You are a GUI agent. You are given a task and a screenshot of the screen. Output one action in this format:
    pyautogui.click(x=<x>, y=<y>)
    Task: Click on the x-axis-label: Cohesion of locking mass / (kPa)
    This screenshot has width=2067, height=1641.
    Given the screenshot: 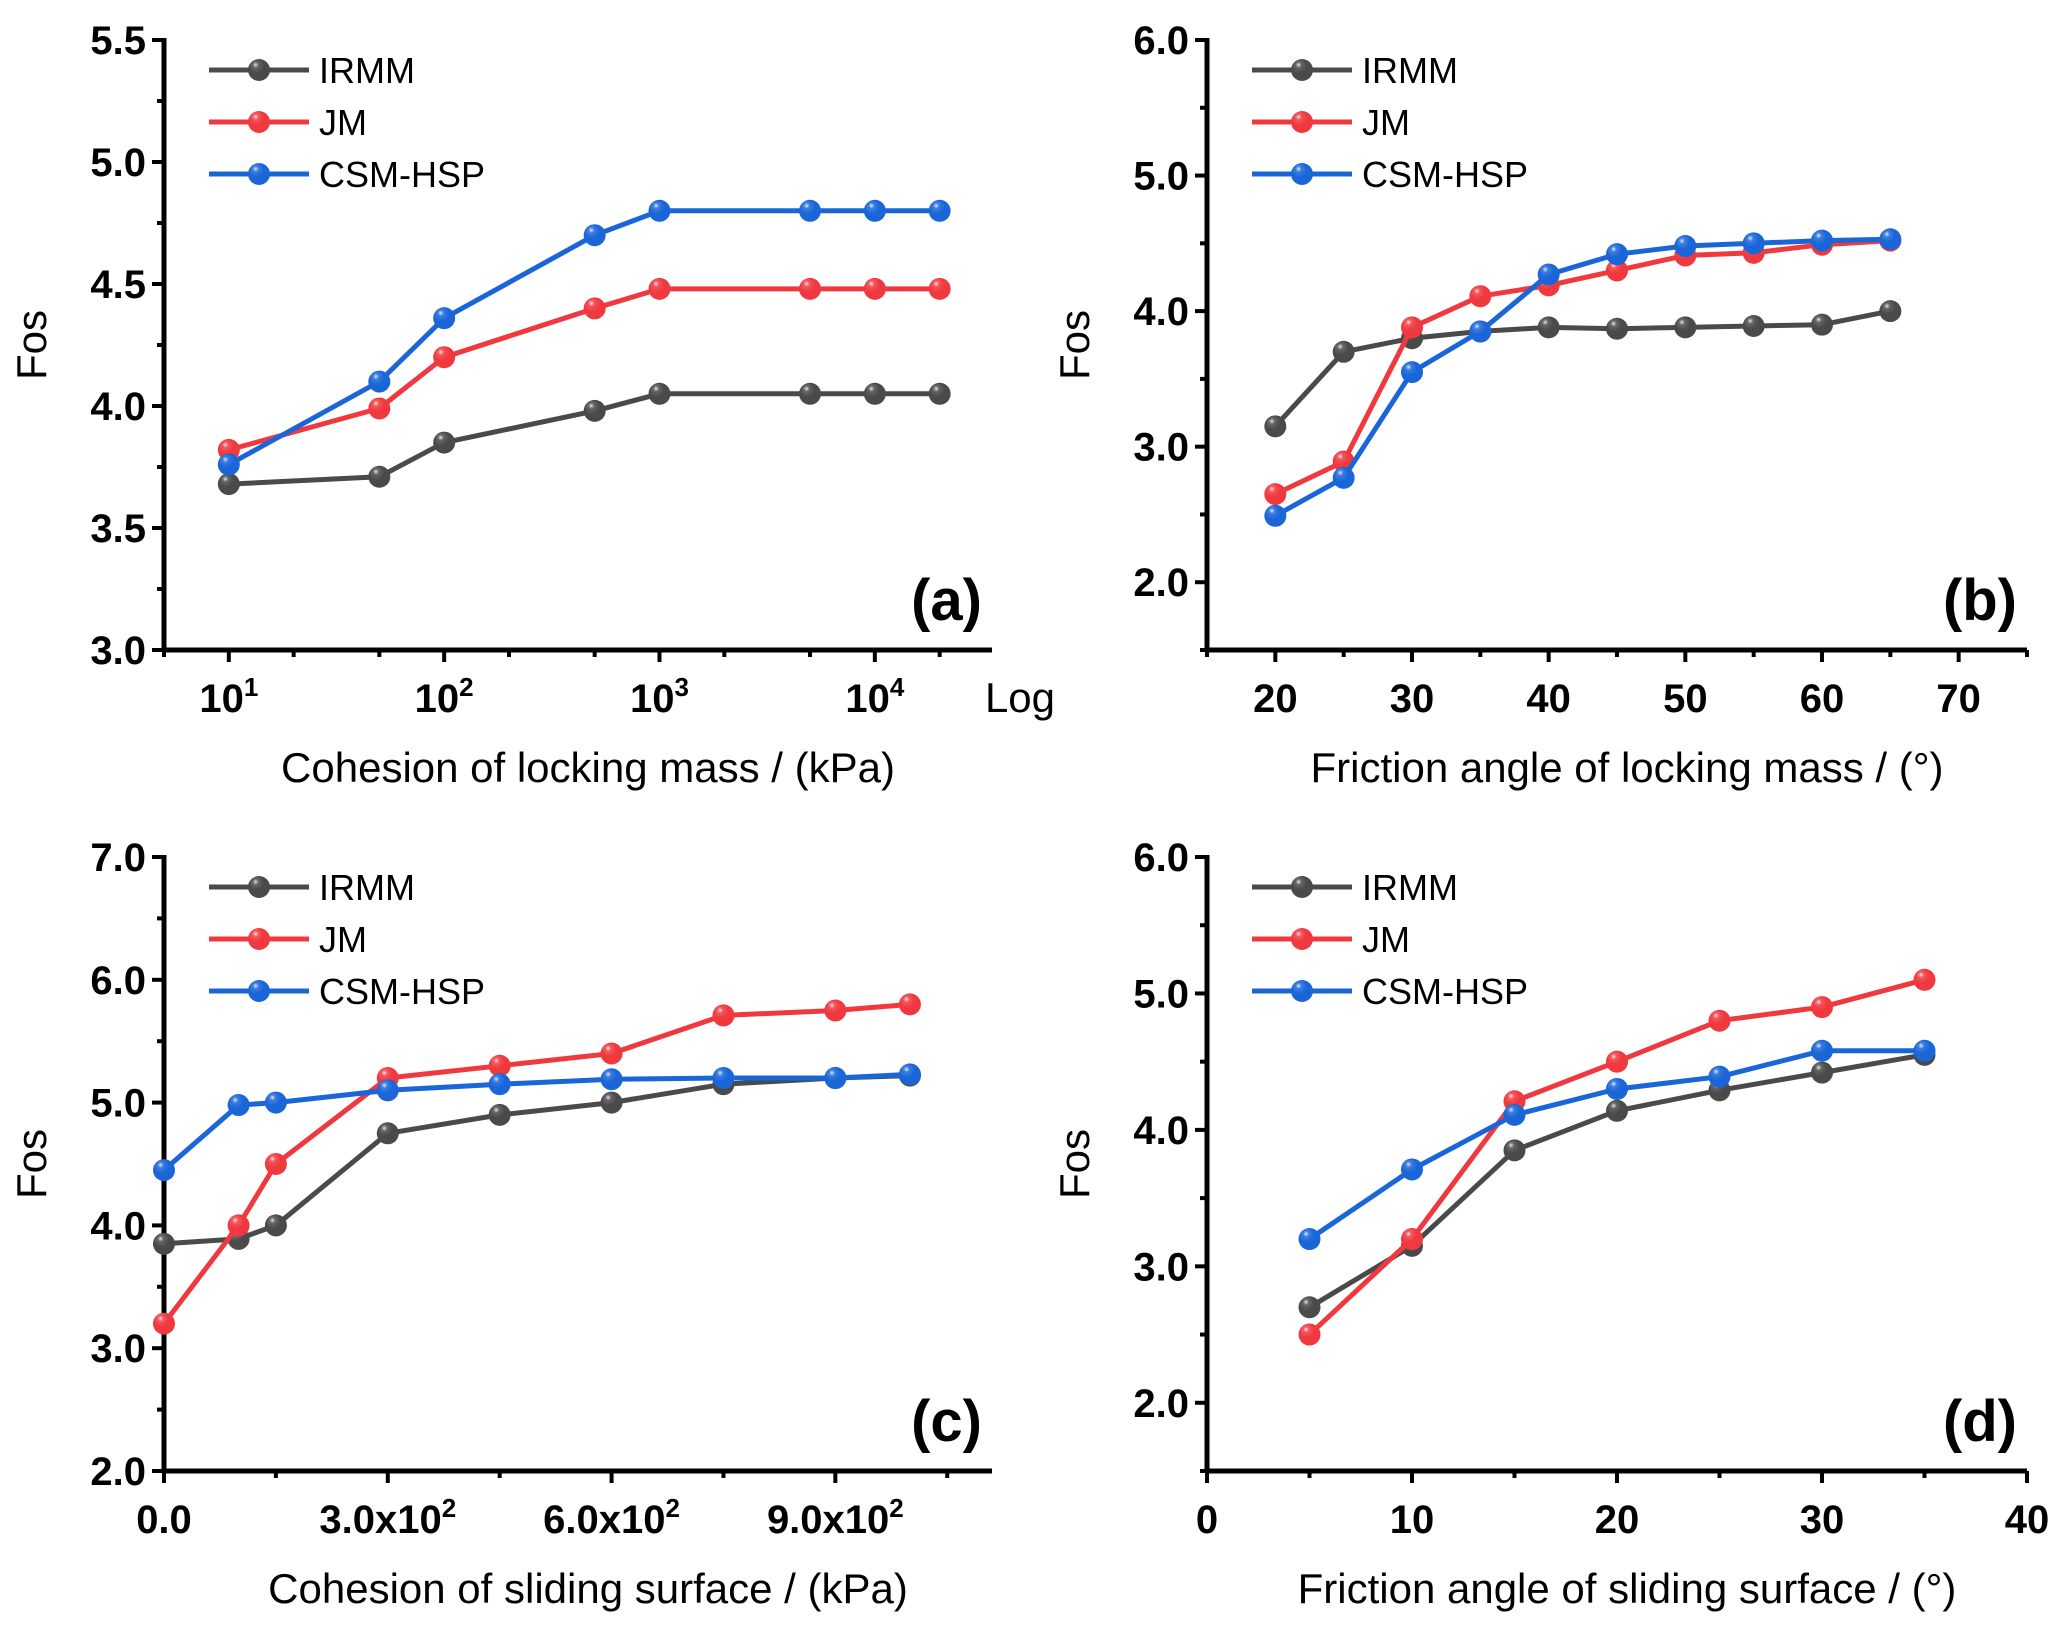 What is the action you would take?
    pyautogui.click(x=588, y=767)
    